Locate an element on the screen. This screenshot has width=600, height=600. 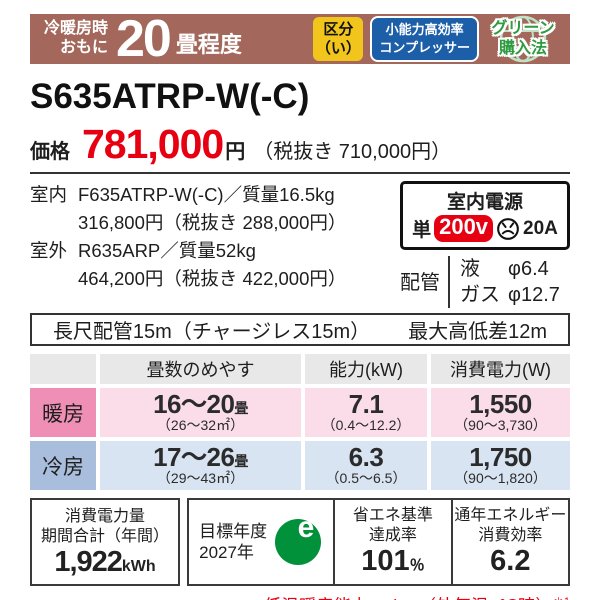
globe-icon is located at coordinates (523, 39).